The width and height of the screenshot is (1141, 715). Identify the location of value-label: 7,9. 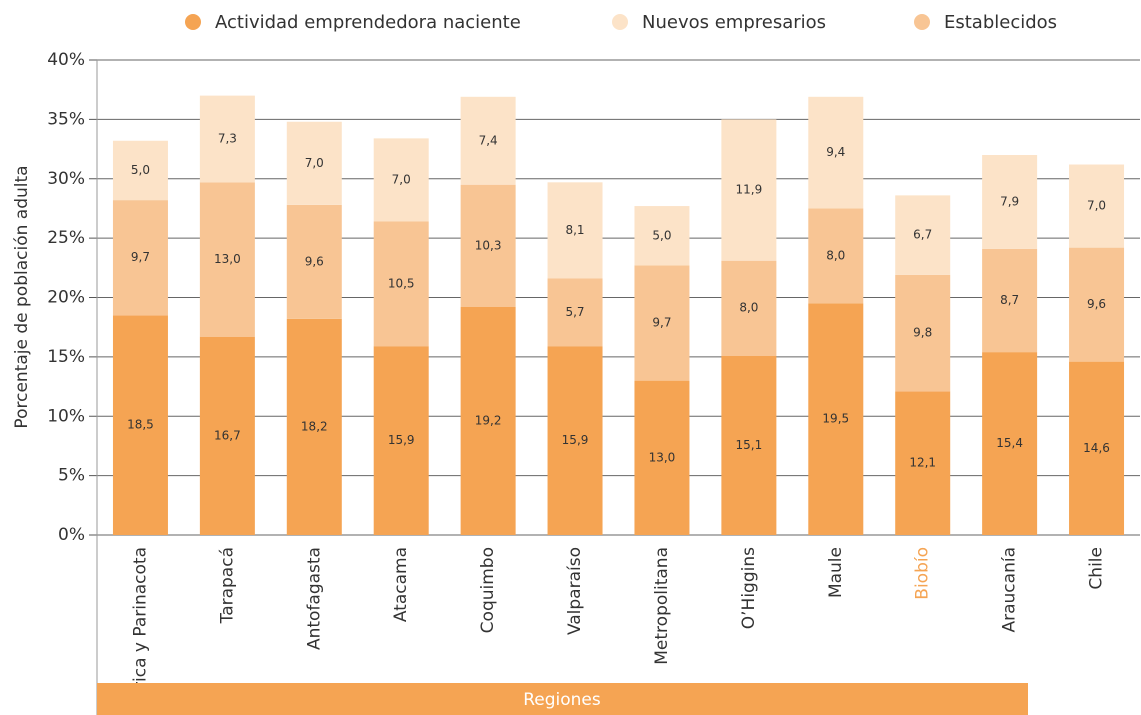
(1009, 201).